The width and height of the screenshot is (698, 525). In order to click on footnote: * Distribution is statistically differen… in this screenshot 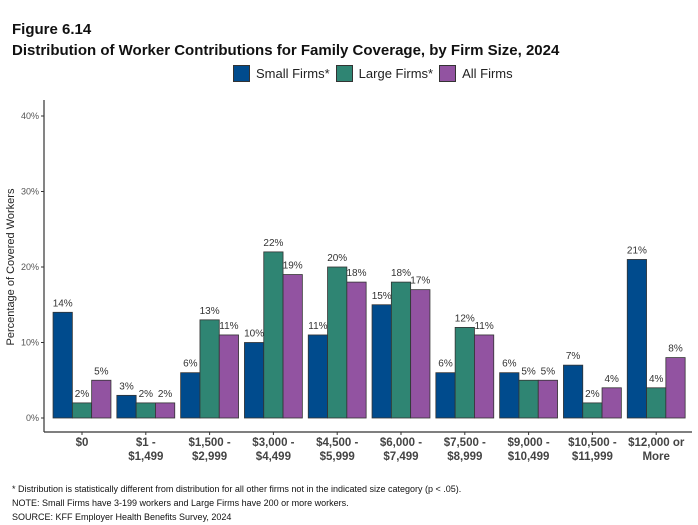, I will do `click(237, 489)`.